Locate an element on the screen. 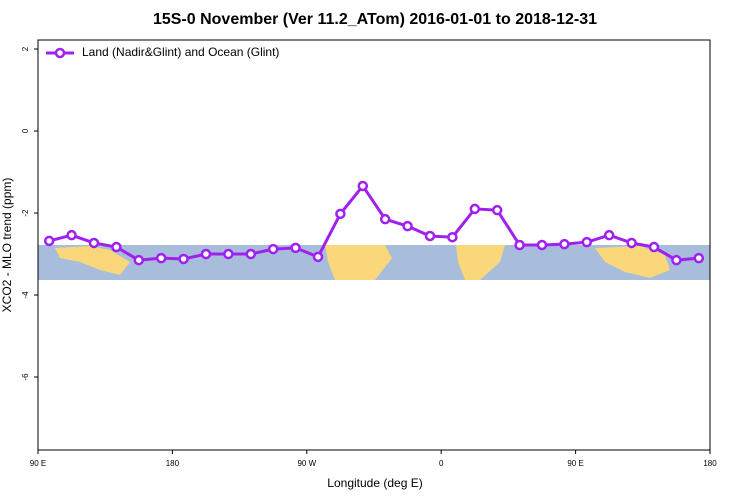 The width and height of the screenshot is (750, 500). map-backdrop is located at coordinates (374, 262).